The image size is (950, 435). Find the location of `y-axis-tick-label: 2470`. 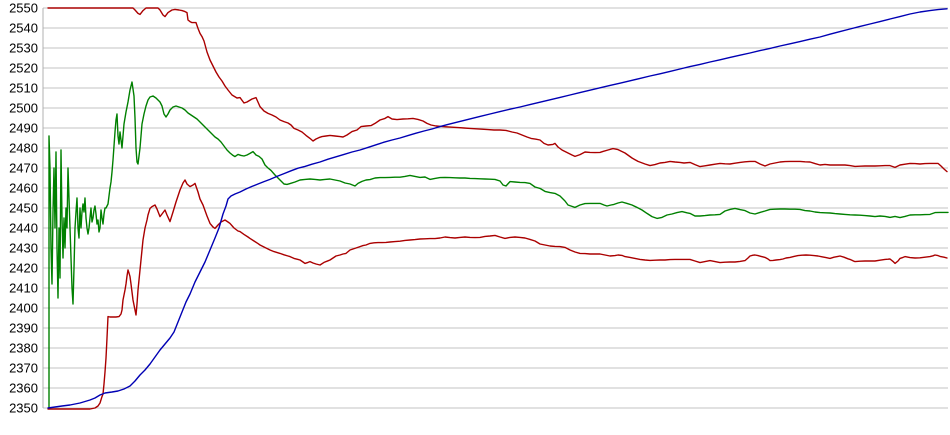

y-axis-tick-label: 2470 is located at coordinates (23, 168).